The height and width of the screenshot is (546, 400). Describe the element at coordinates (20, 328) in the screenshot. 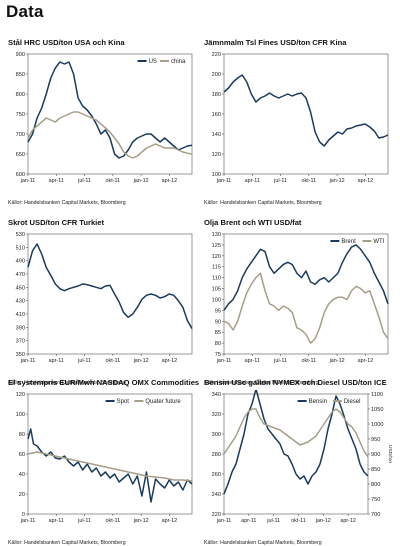

I see `y-tick-label: 390` at that location.